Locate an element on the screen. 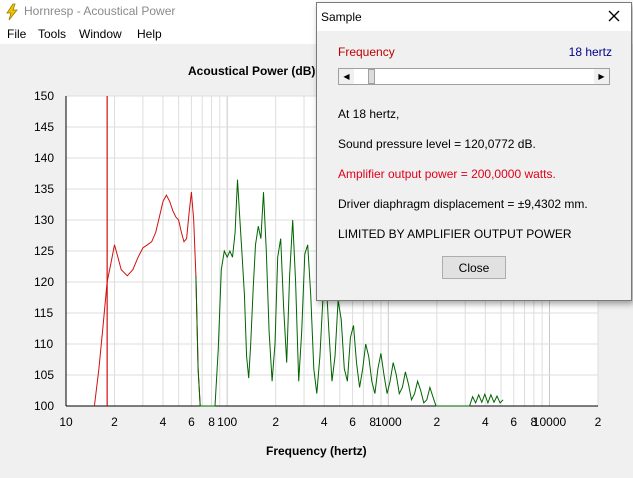 The height and width of the screenshot is (478, 633). dialog-titlebar: Sample is located at coordinates (474, 17).